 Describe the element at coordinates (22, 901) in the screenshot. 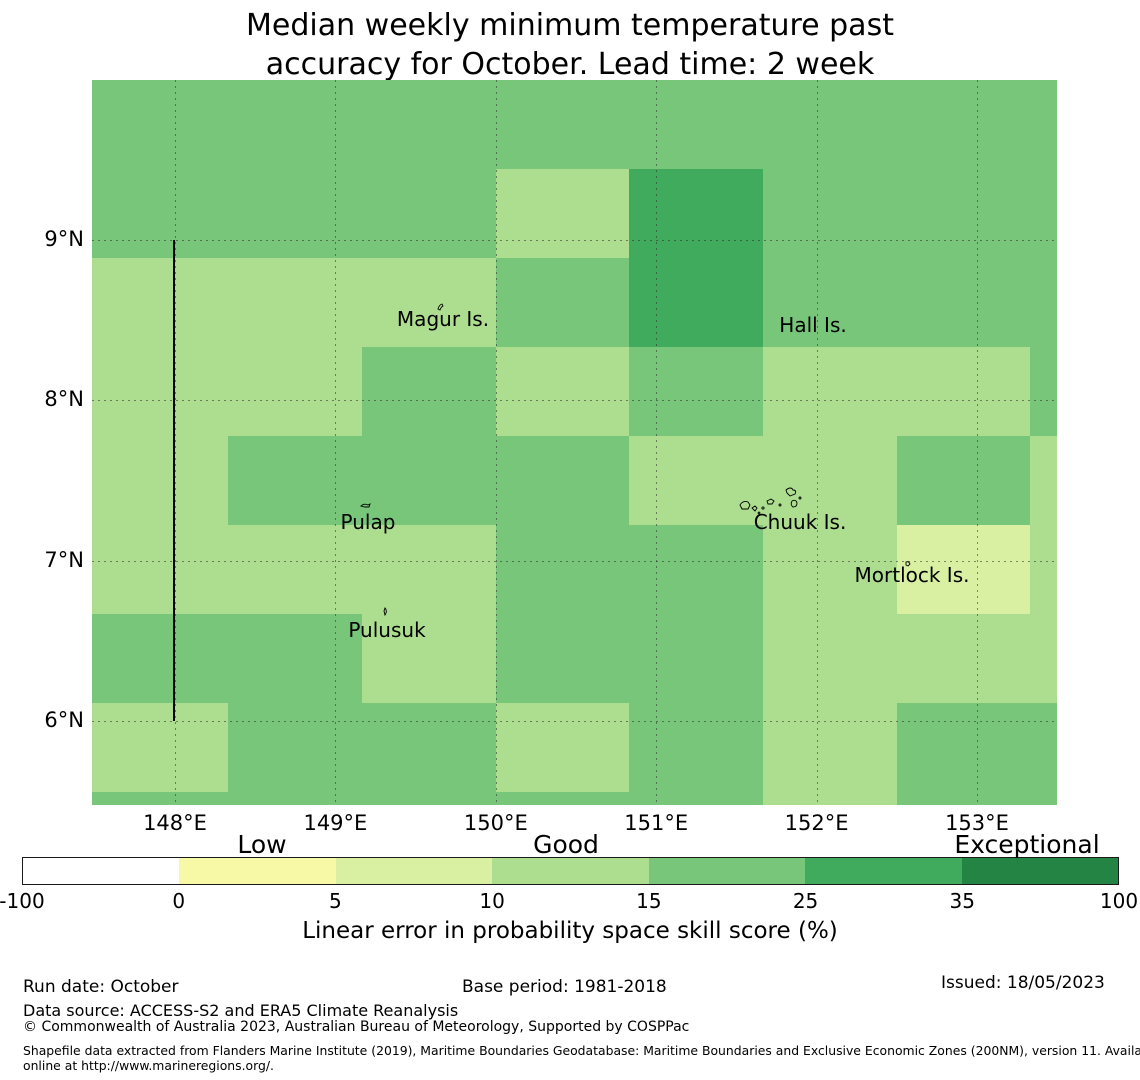

I see `colorbar-tick-label: -100` at that location.